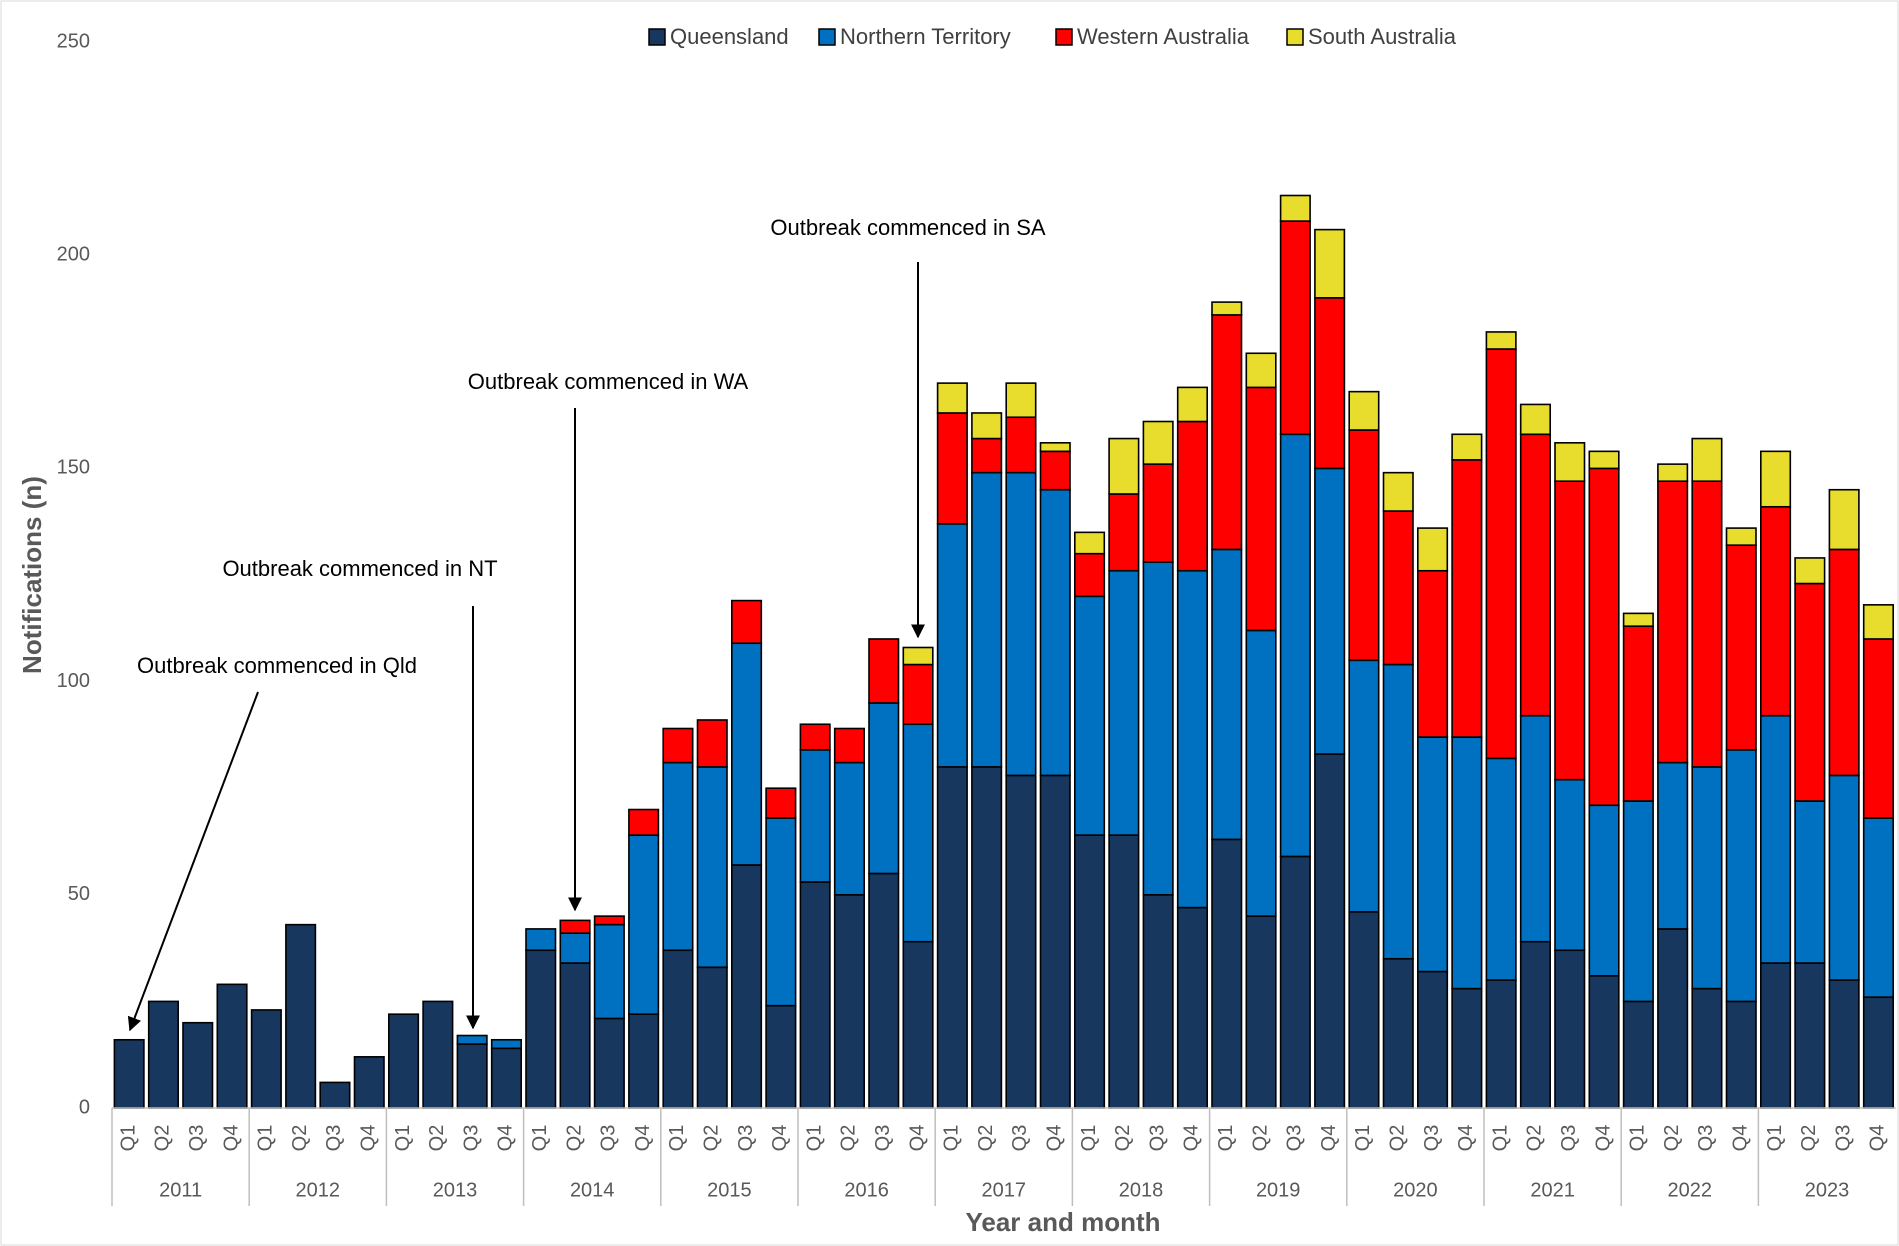 This screenshot has width=1899, height=1246. What do you see at coordinates (73, 468) in the screenshot?
I see `y-tick-label: 150` at bounding box center [73, 468].